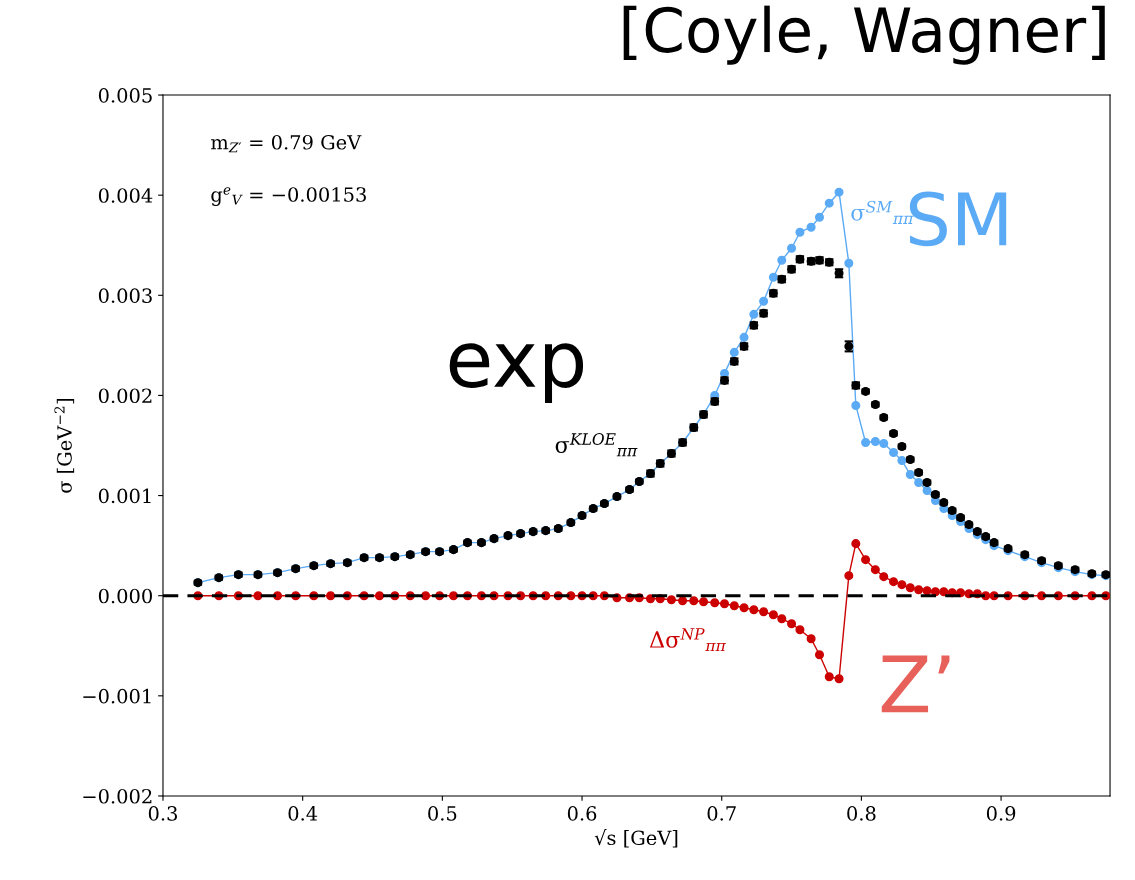  Describe the element at coordinates (117, 796) in the screenshot. I see `y-tick-label: −0.002` at that location.